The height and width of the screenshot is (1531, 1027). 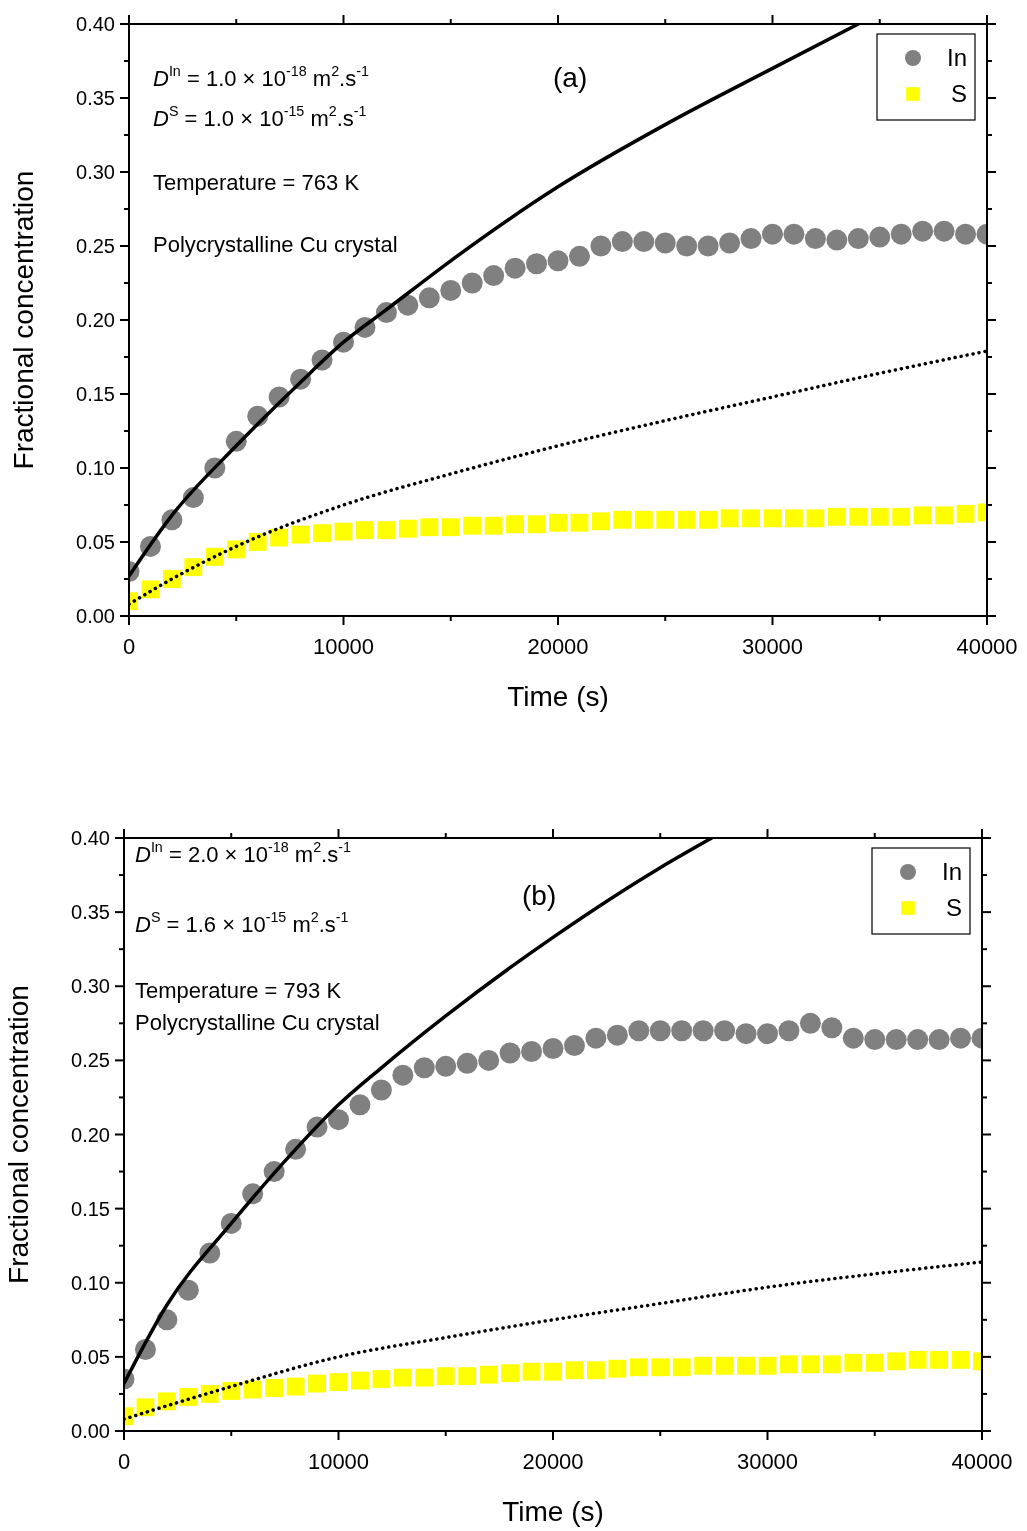 I want to click on y-tick-label: 0.30, so click(x=95, y=172).